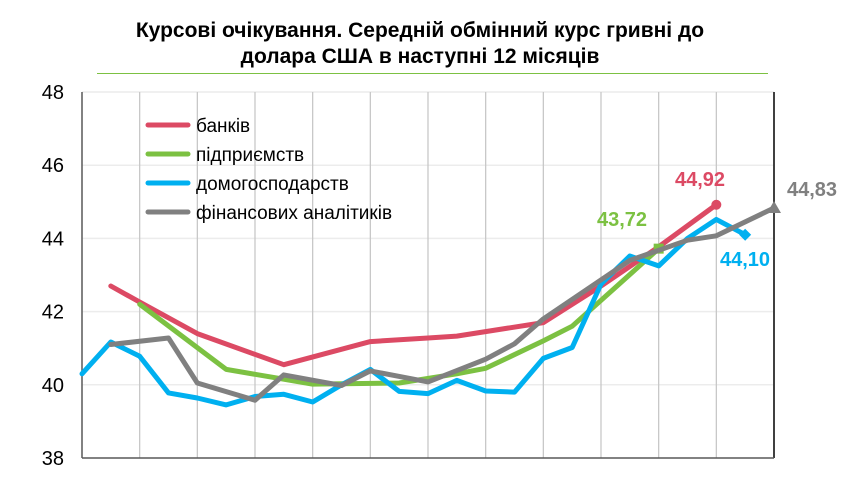  I want to click on y-tick-label: 42, so click(53, 313).